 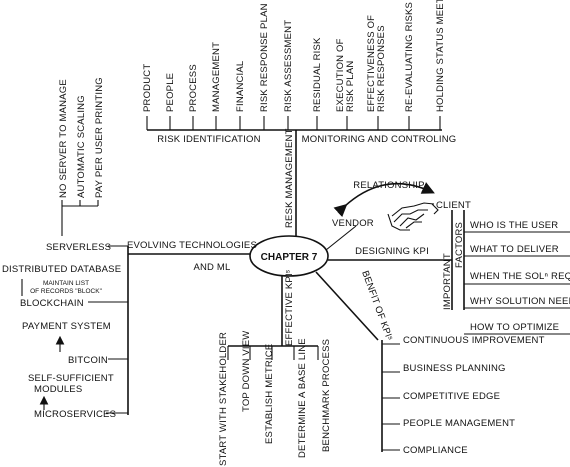 What do you see at coordinates (376, 63) in the screenshot?
I see `monitoring-item-effectiveness: EFFECTIVENESS OFRISK RESPONSES` at bounding box center [376, 63].